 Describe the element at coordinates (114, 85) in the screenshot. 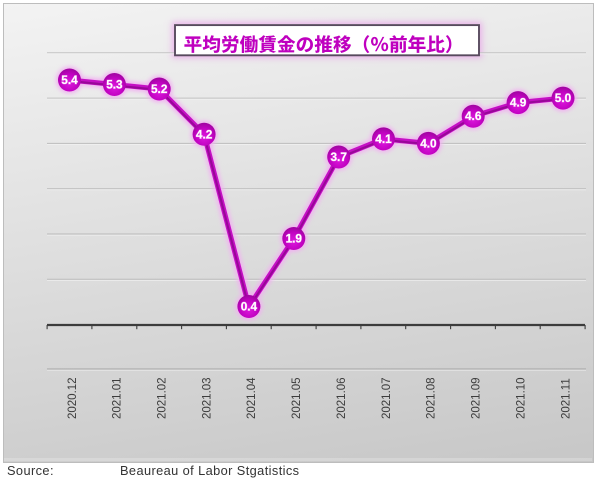

I see `svg-text: 5.3` at that location.